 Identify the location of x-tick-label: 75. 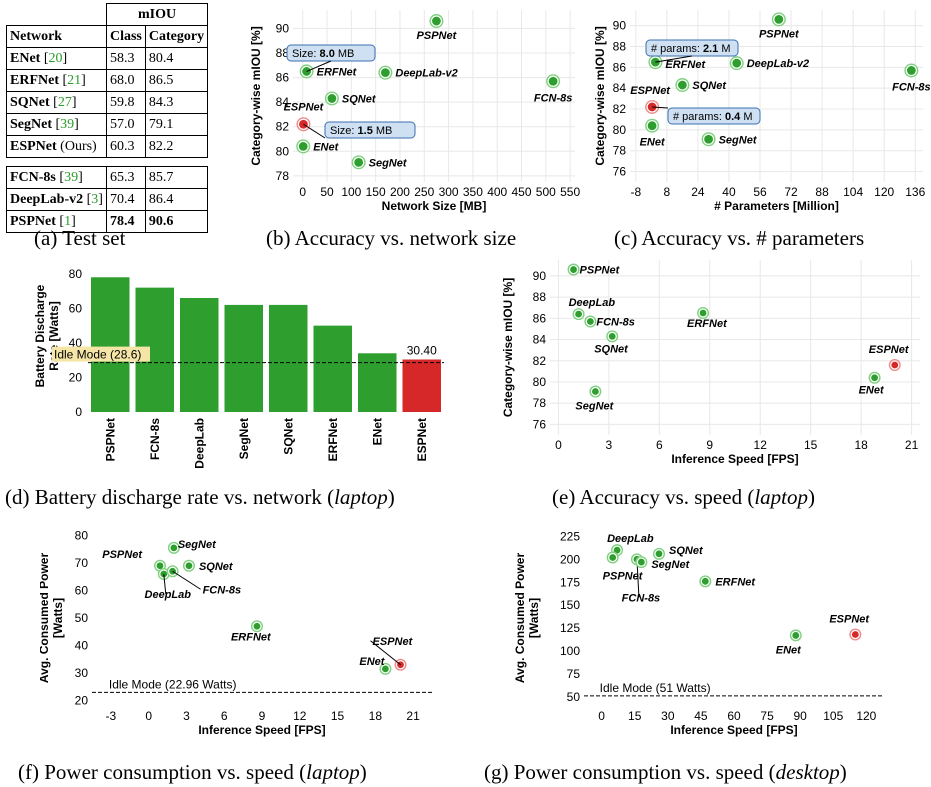
(767, 716).